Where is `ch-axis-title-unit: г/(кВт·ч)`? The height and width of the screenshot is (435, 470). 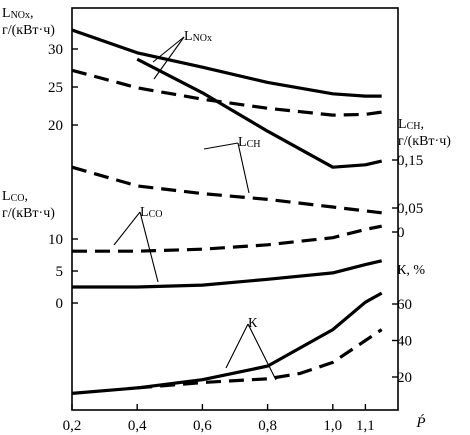 ch-axis-title-unit: г/(кВт·ч) is located at coordinates (424, 141).